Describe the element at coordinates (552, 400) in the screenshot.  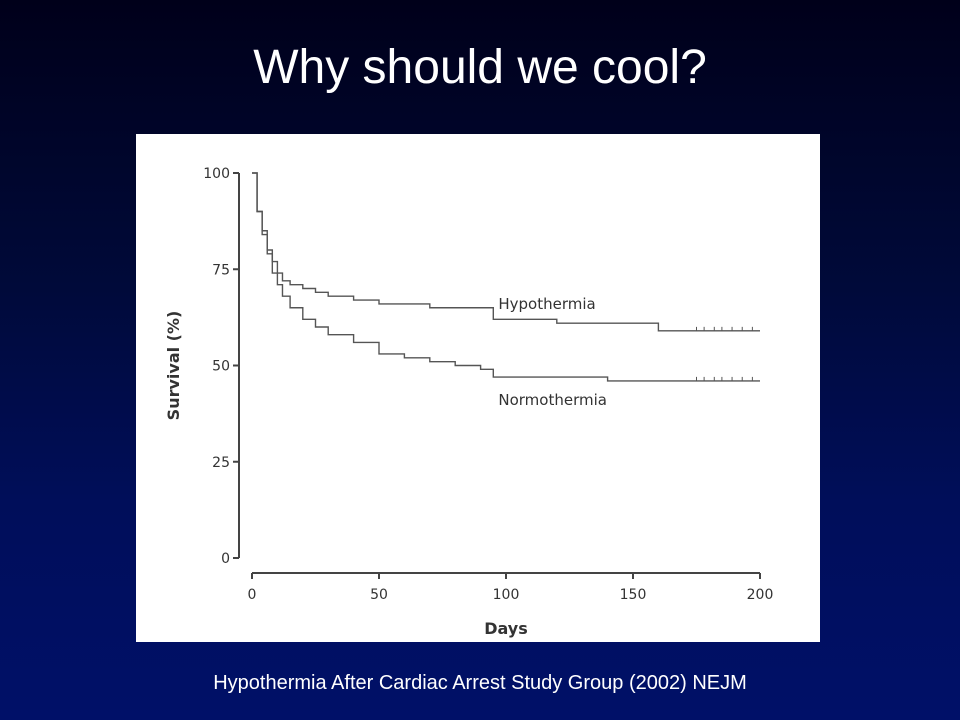
I see `series-label-normothermia: Normothermia` at that location.